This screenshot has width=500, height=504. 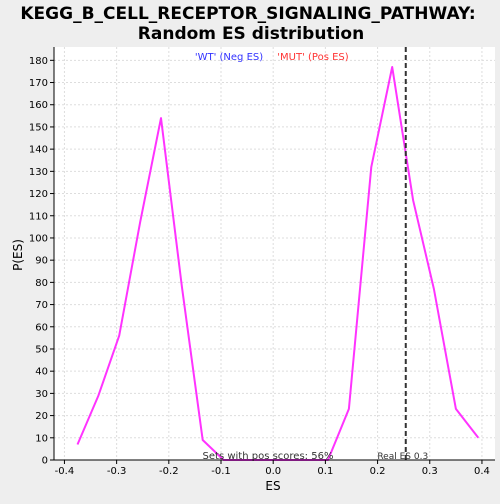 I want to click on y-tick-label: 130, so click(x=38, y=172).